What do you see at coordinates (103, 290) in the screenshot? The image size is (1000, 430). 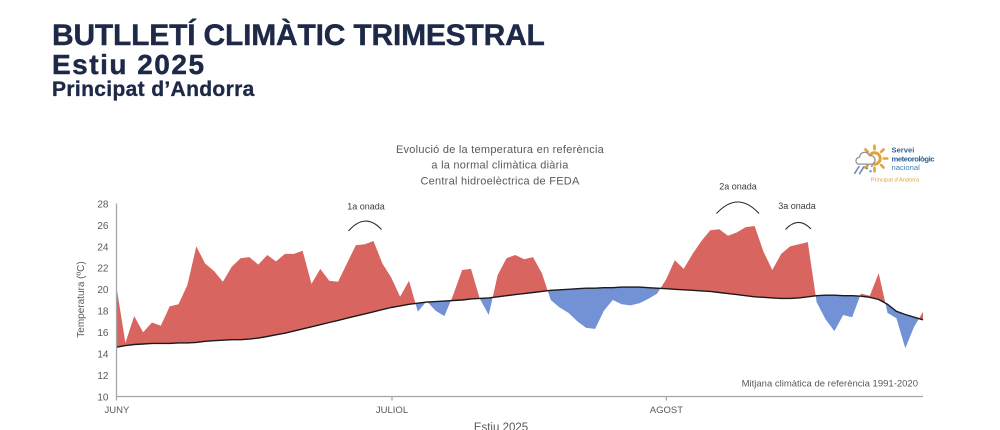 I see `svg-text: 20` at bounding box center [103, 290].